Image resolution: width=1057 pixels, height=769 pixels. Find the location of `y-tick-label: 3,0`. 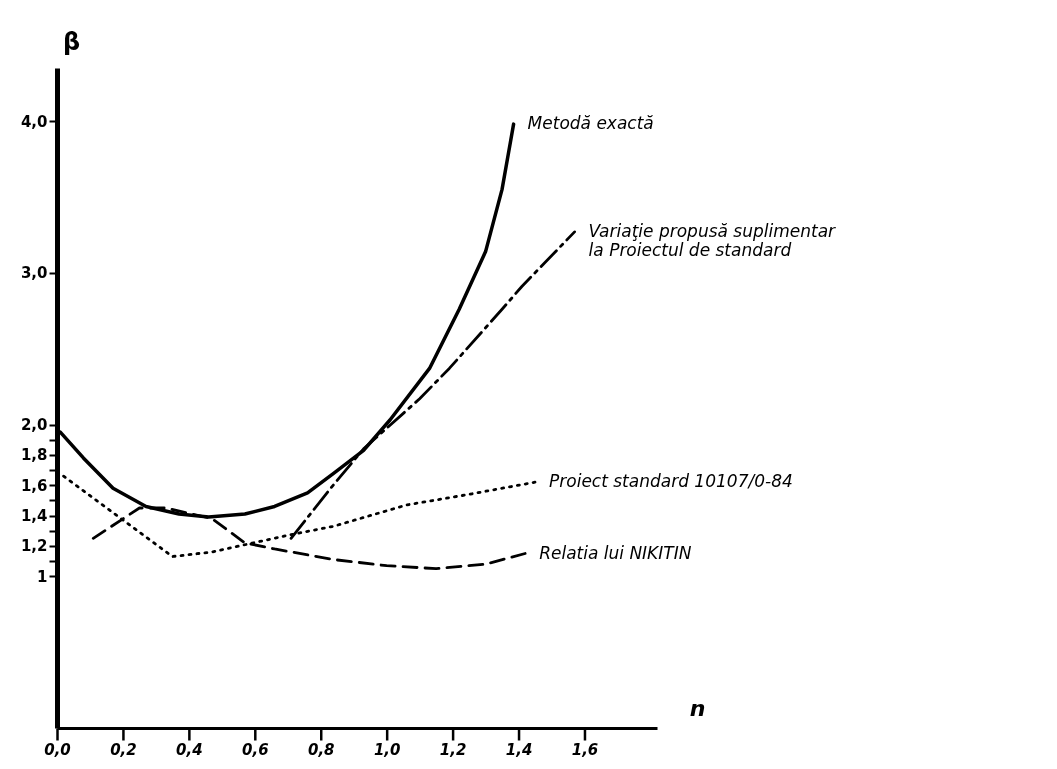

y-tick-label: 3,0 is located at coordinates (34, 273).